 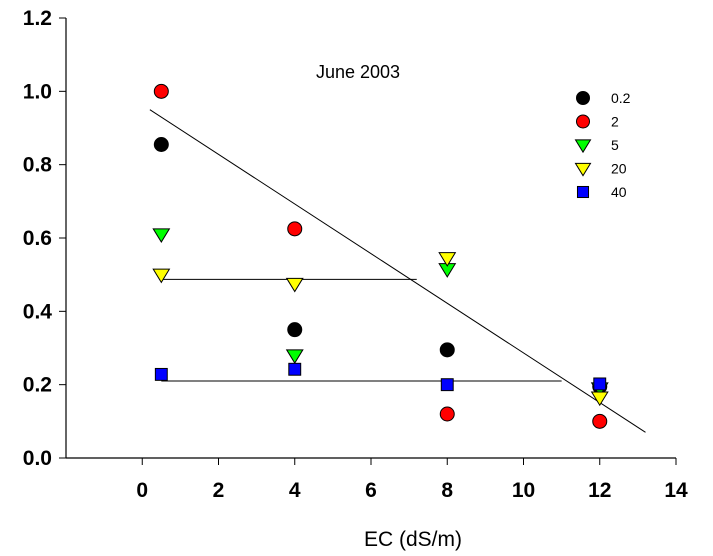 What do you see at coordinates (523, 490) in the screenshot?
I see `x-tick-label: 10` at bounding box center [523, 490].